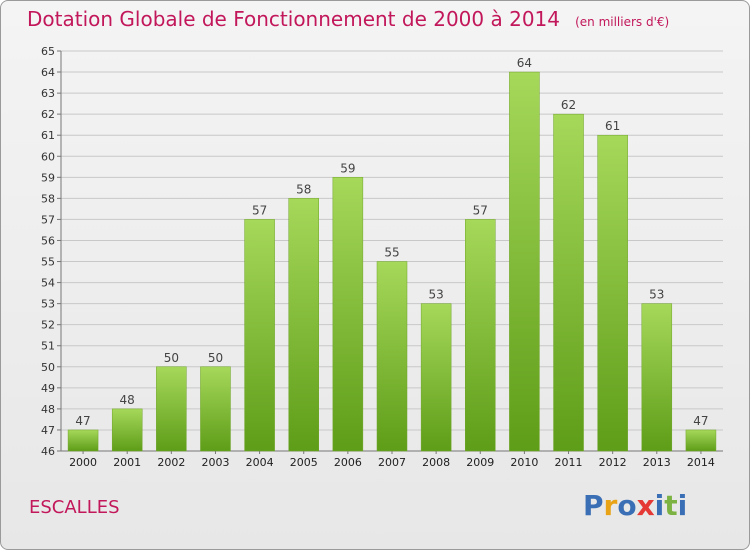 This screenshot has width=750, height=550. I want to click on y-tick-label: 58, so click(48, 198).